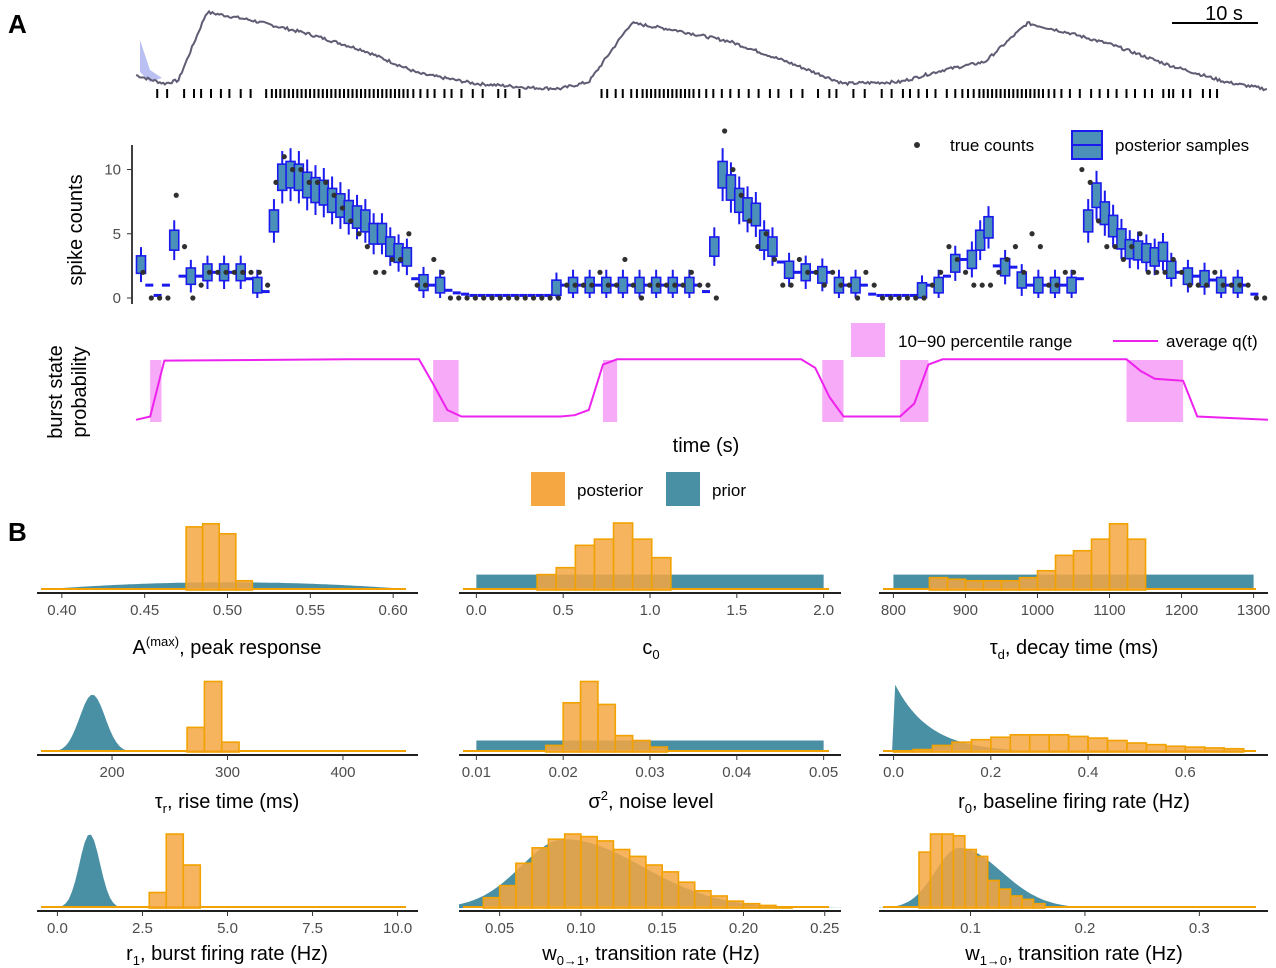 The image size is (1276, 968). What do you see at coordinates (917, 145) in the screenshot?
I see `legend-true-counts-marker` at bounding box center [917, 145].